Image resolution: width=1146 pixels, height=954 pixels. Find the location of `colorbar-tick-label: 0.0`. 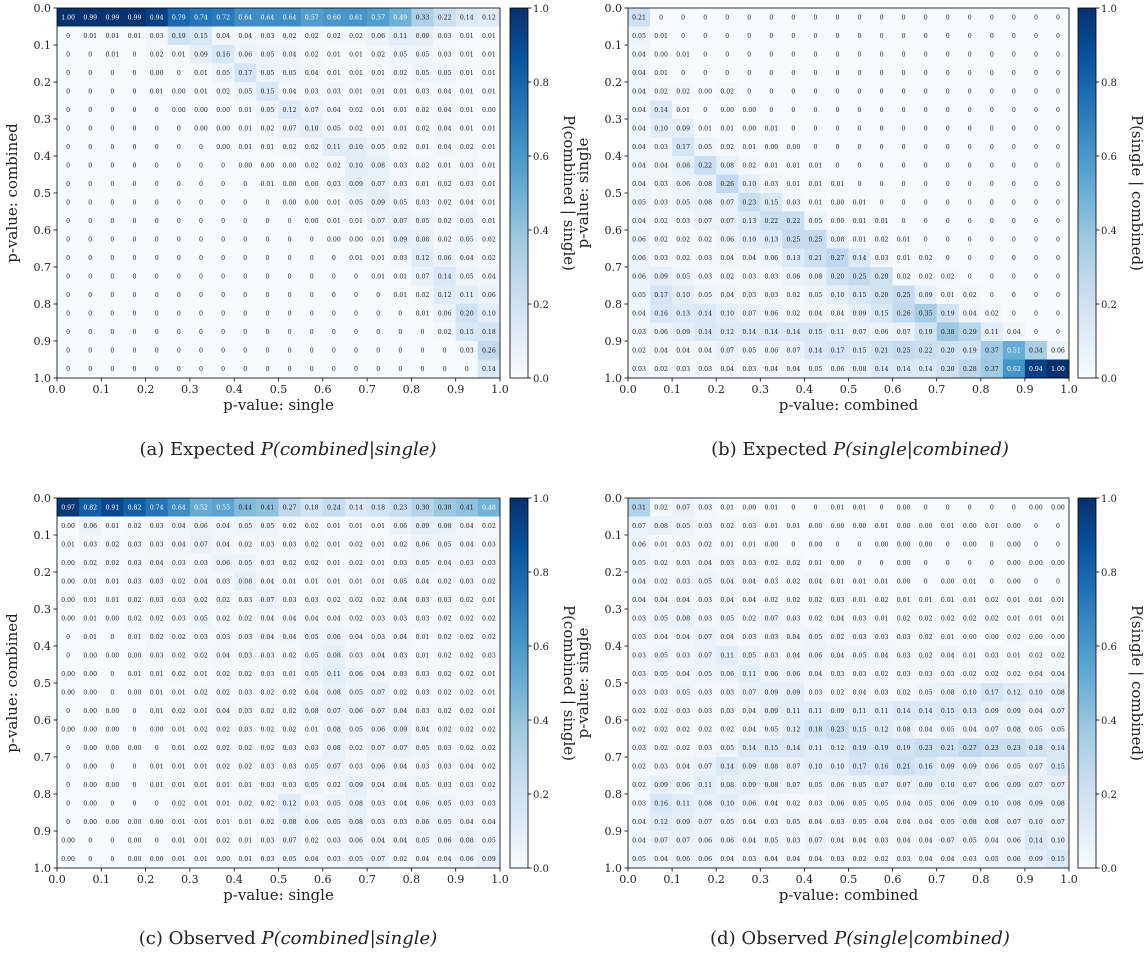

colorbar-tick-label: 0.0 is located at coordinates (541, 869).